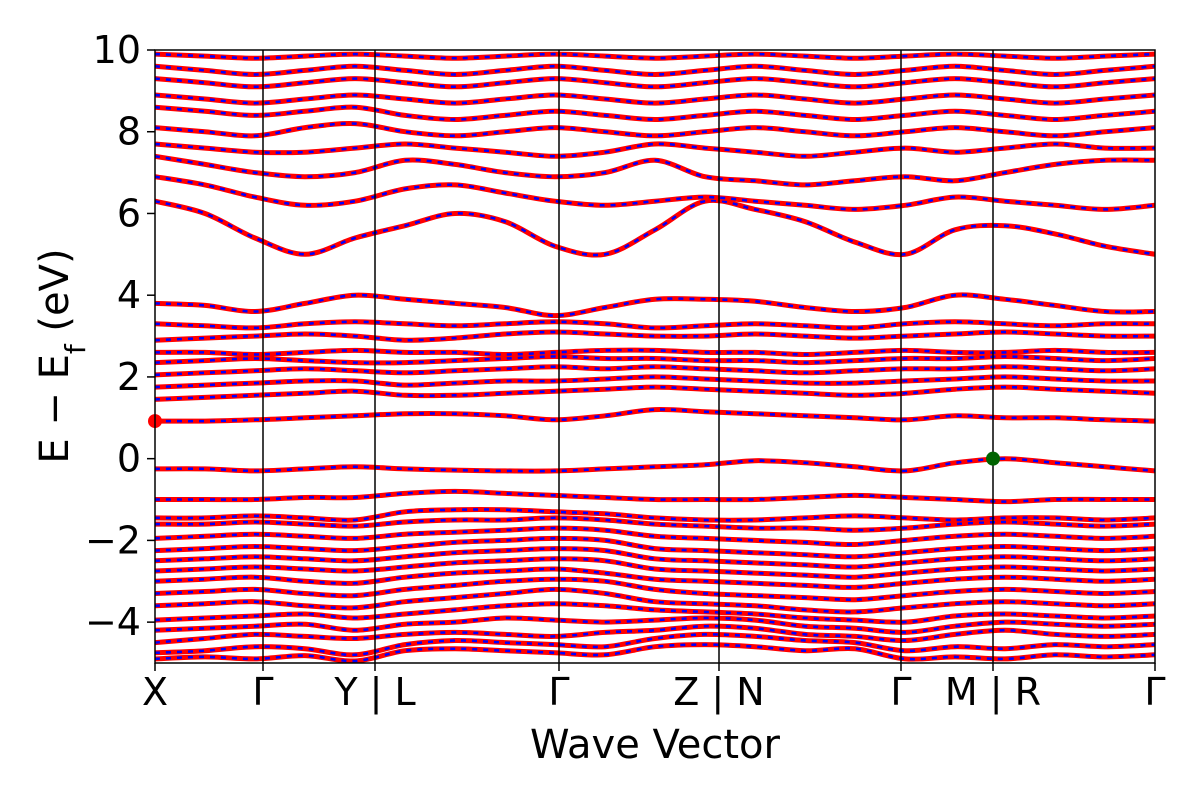  I want to click on band-11-spin-down, so click(655, 536).